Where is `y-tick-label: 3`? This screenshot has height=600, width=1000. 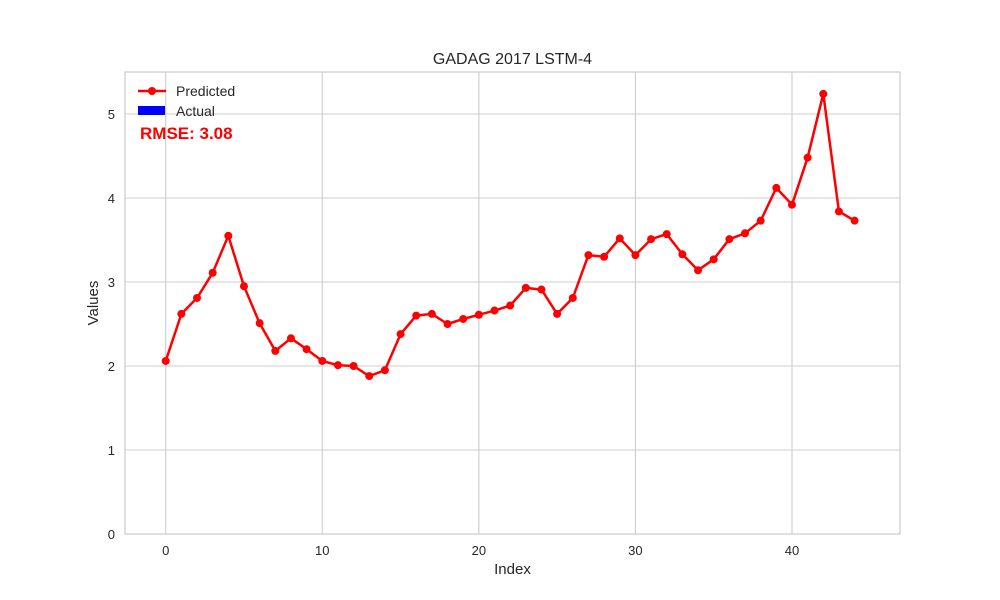
y-tick-label: 3 is located at coordinates (111, 282).